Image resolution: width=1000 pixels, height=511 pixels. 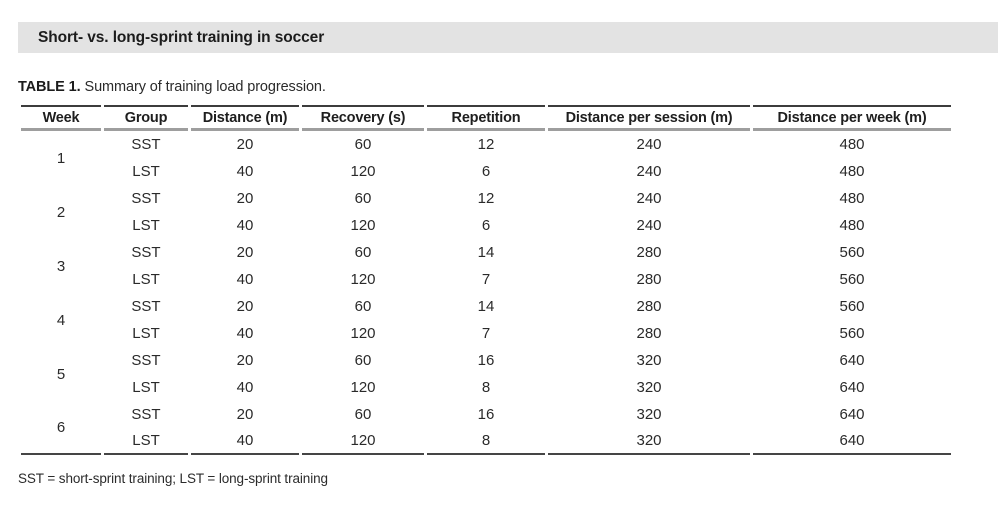 What do you see at coordinates (61, 374) in the screenshot?
I see `week-cell: 5` at bounding box center [61, 374].